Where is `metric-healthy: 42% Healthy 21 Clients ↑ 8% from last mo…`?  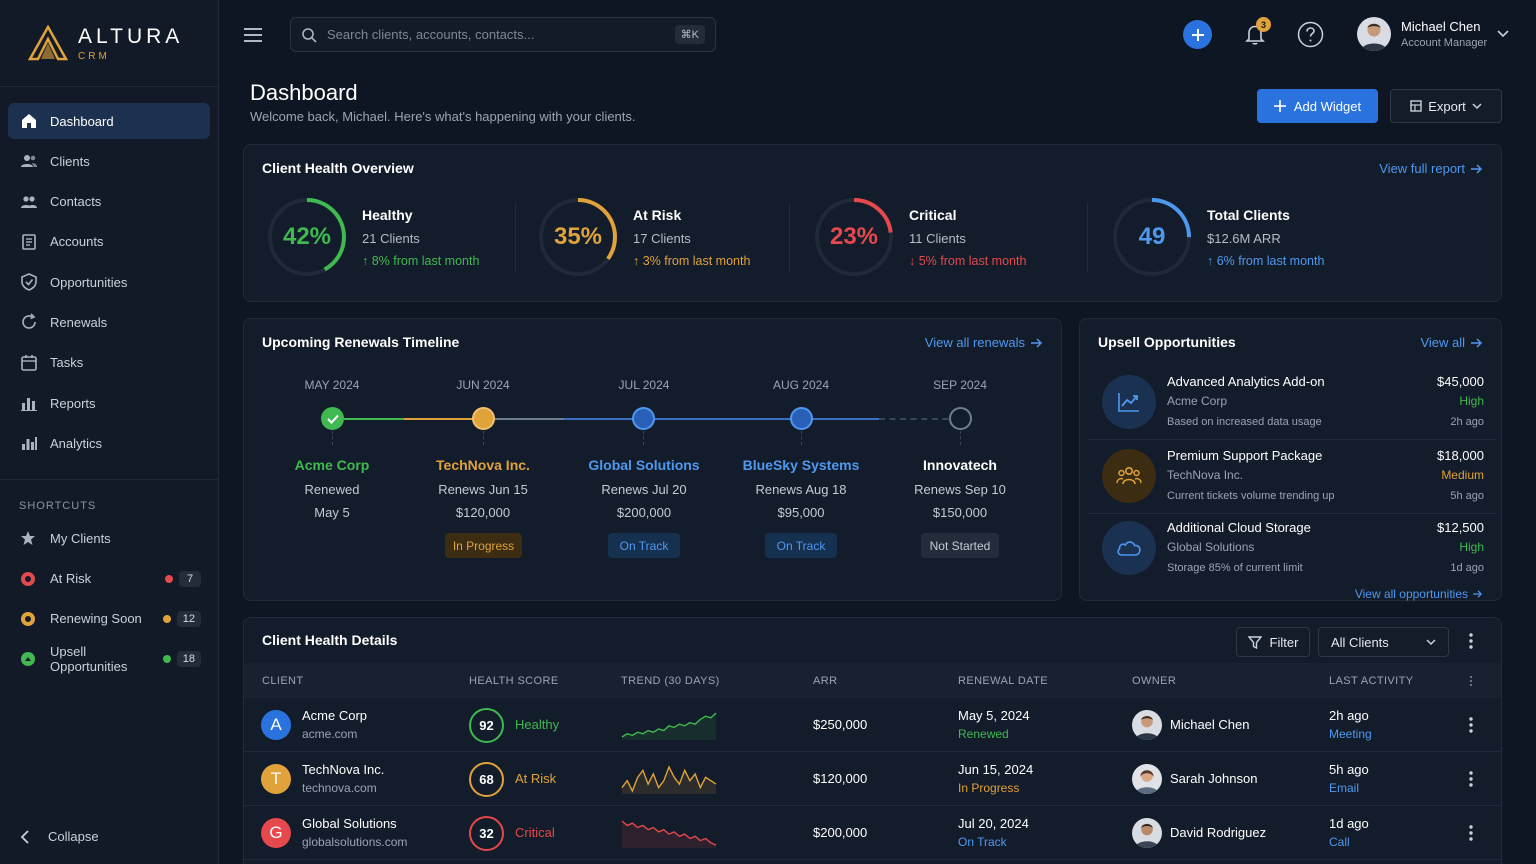
metric-healthy: 42% Healthy 21 Clients ↑ 8% from last mo… is located at coordinates (373, 237).